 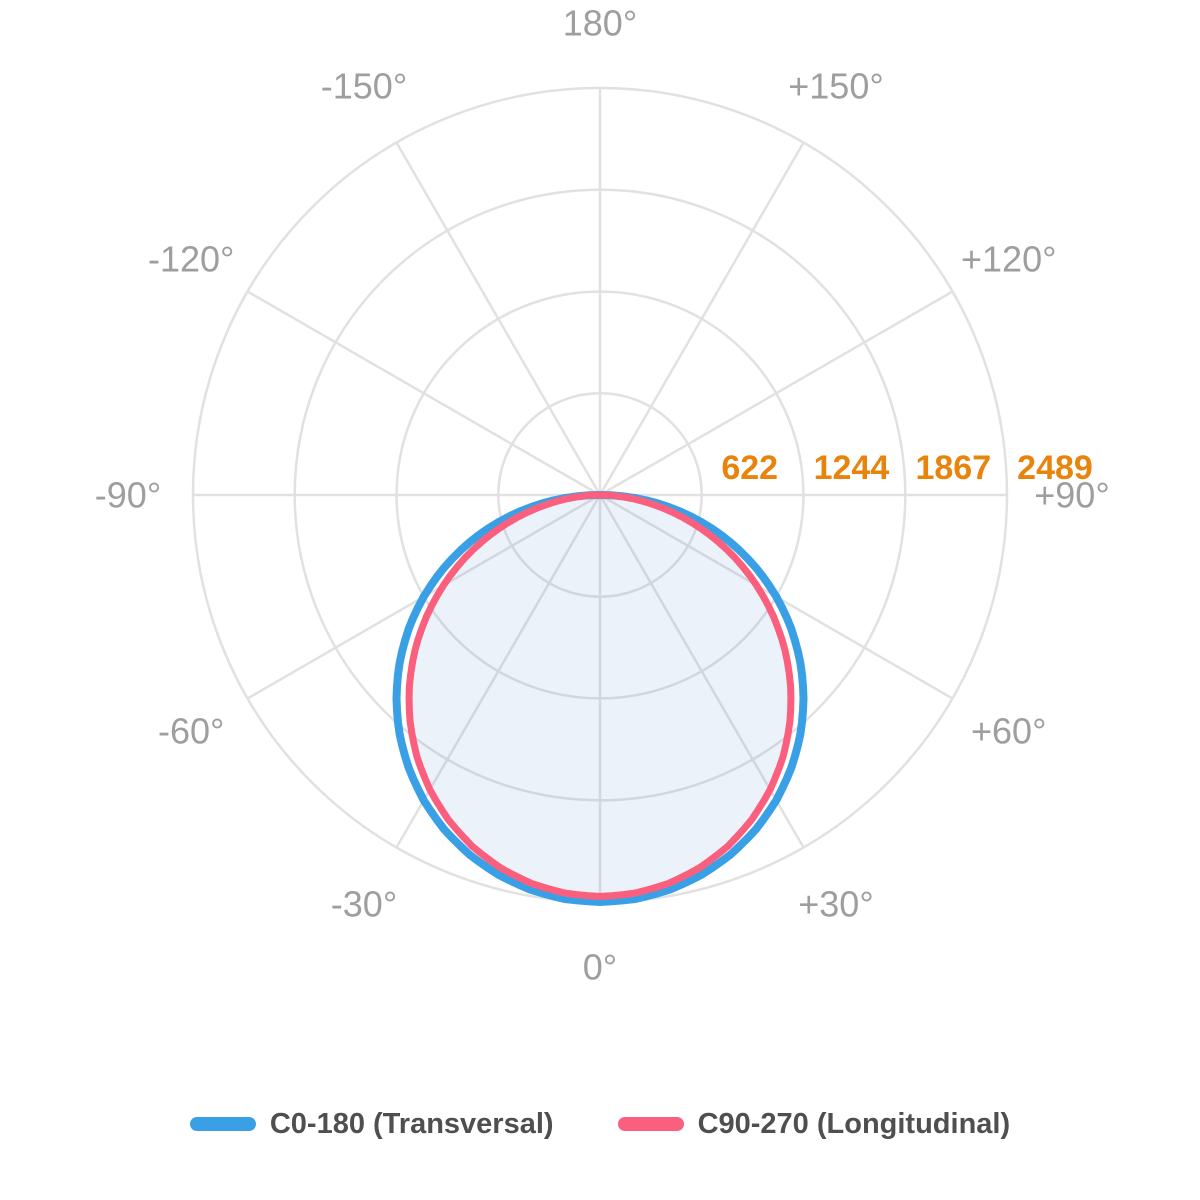 What do you see at coordinates (600, 23) in the screenshot?
I see `angle-tick-label: 180°` at bounding box center [600, 23].